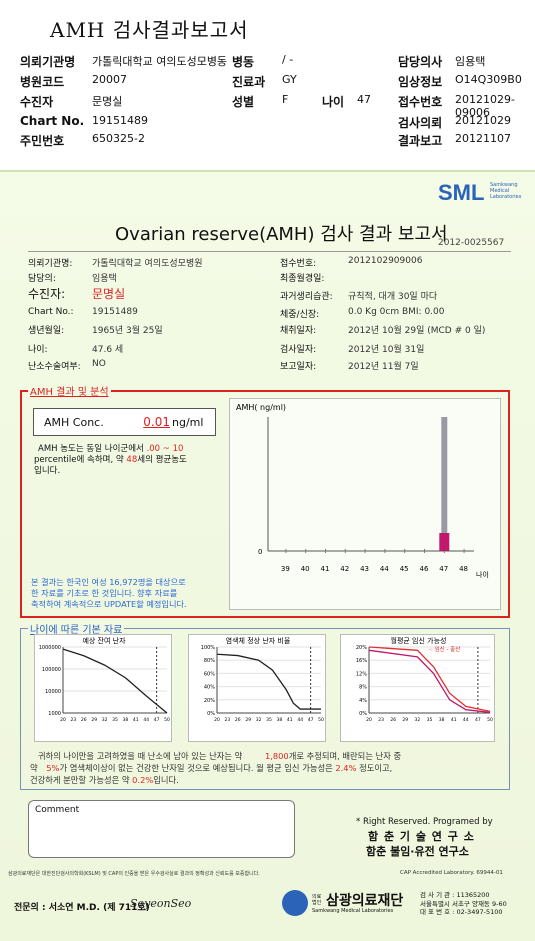  Describe the element at coordinates (109, 79) in the screenshot. I see `header-value: 20007` at that location.